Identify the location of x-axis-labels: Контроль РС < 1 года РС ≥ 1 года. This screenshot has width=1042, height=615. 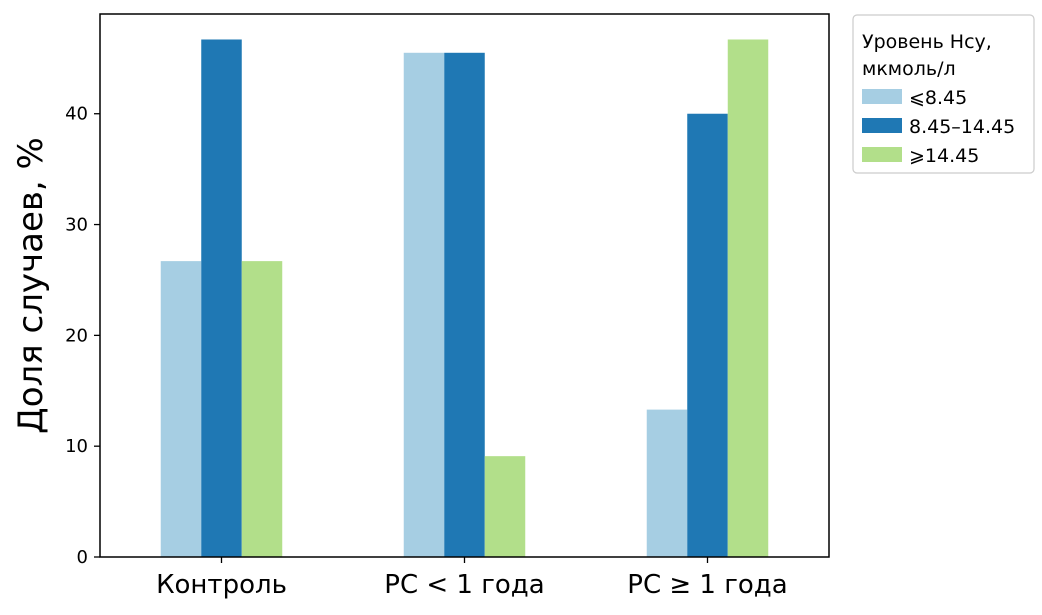
(472, 578).